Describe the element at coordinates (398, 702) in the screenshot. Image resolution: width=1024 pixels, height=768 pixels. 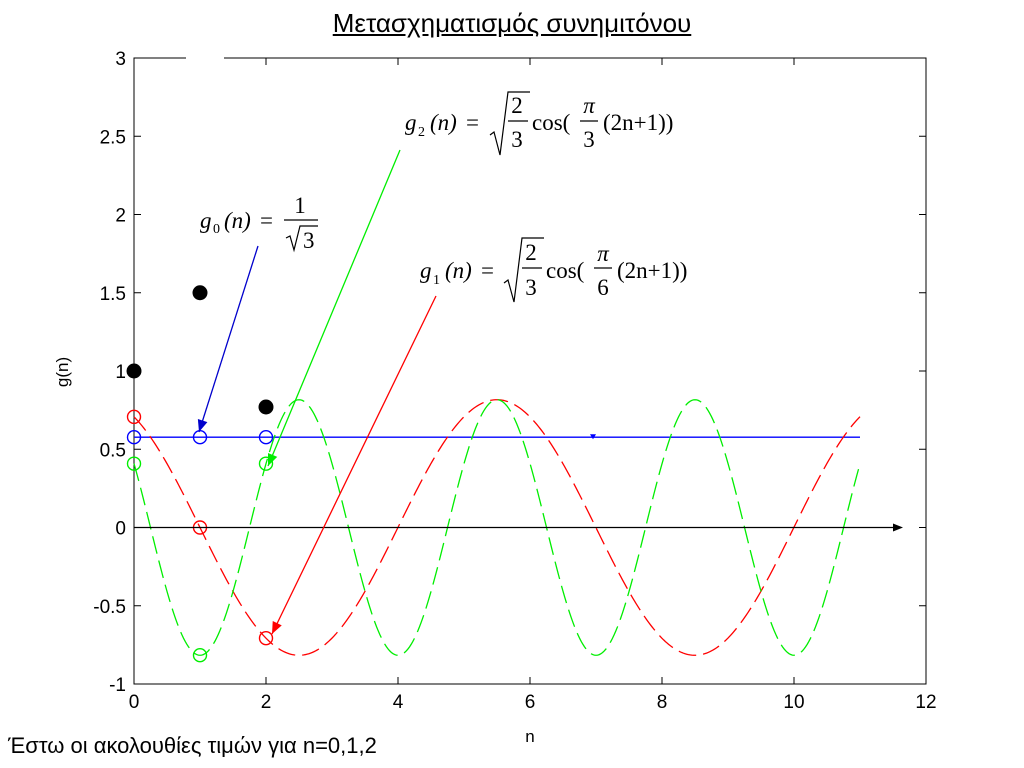
I see `x-tick-label: 4` at that location.